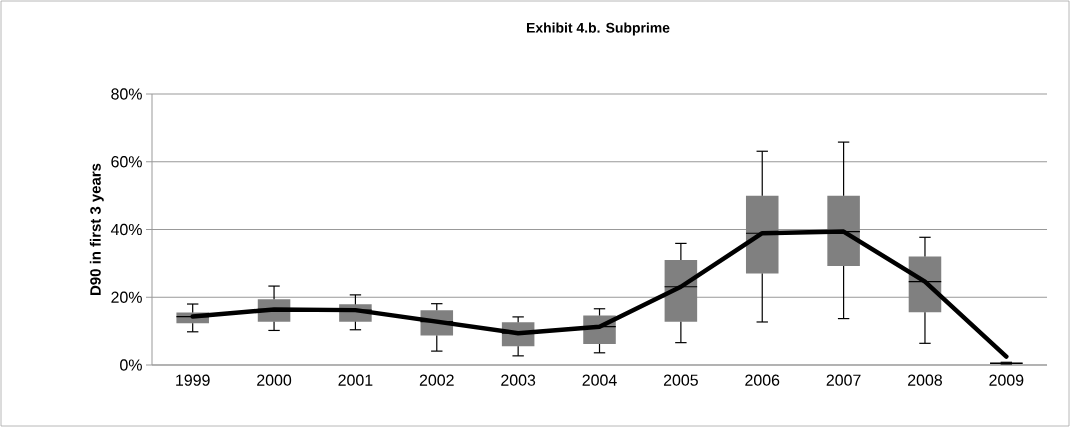  Describe the element at coordinates (925, 380) in the screenshot. I see `x-tick-label: 2008` at that location.